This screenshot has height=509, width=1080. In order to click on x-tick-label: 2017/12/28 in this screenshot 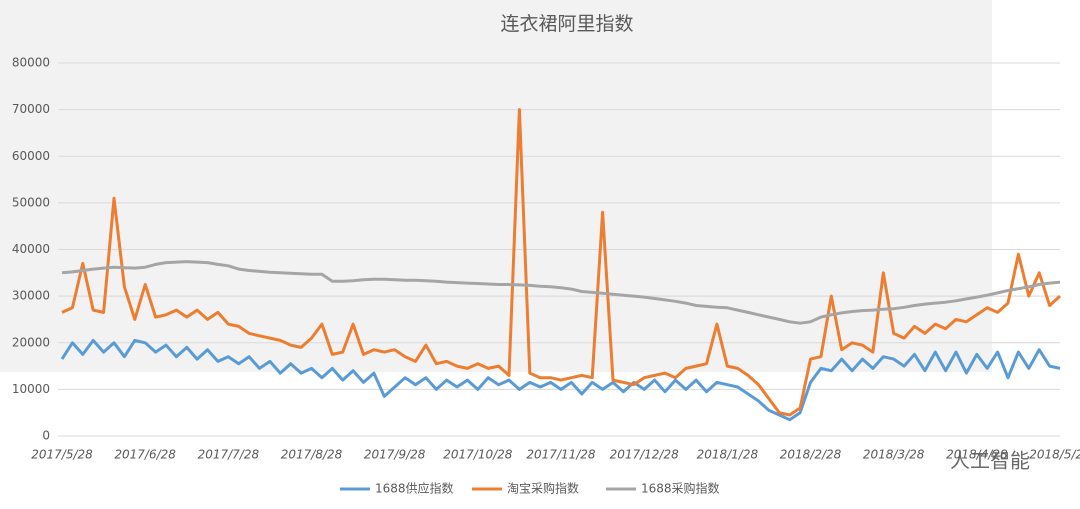, I will do `click(645, 455)`.